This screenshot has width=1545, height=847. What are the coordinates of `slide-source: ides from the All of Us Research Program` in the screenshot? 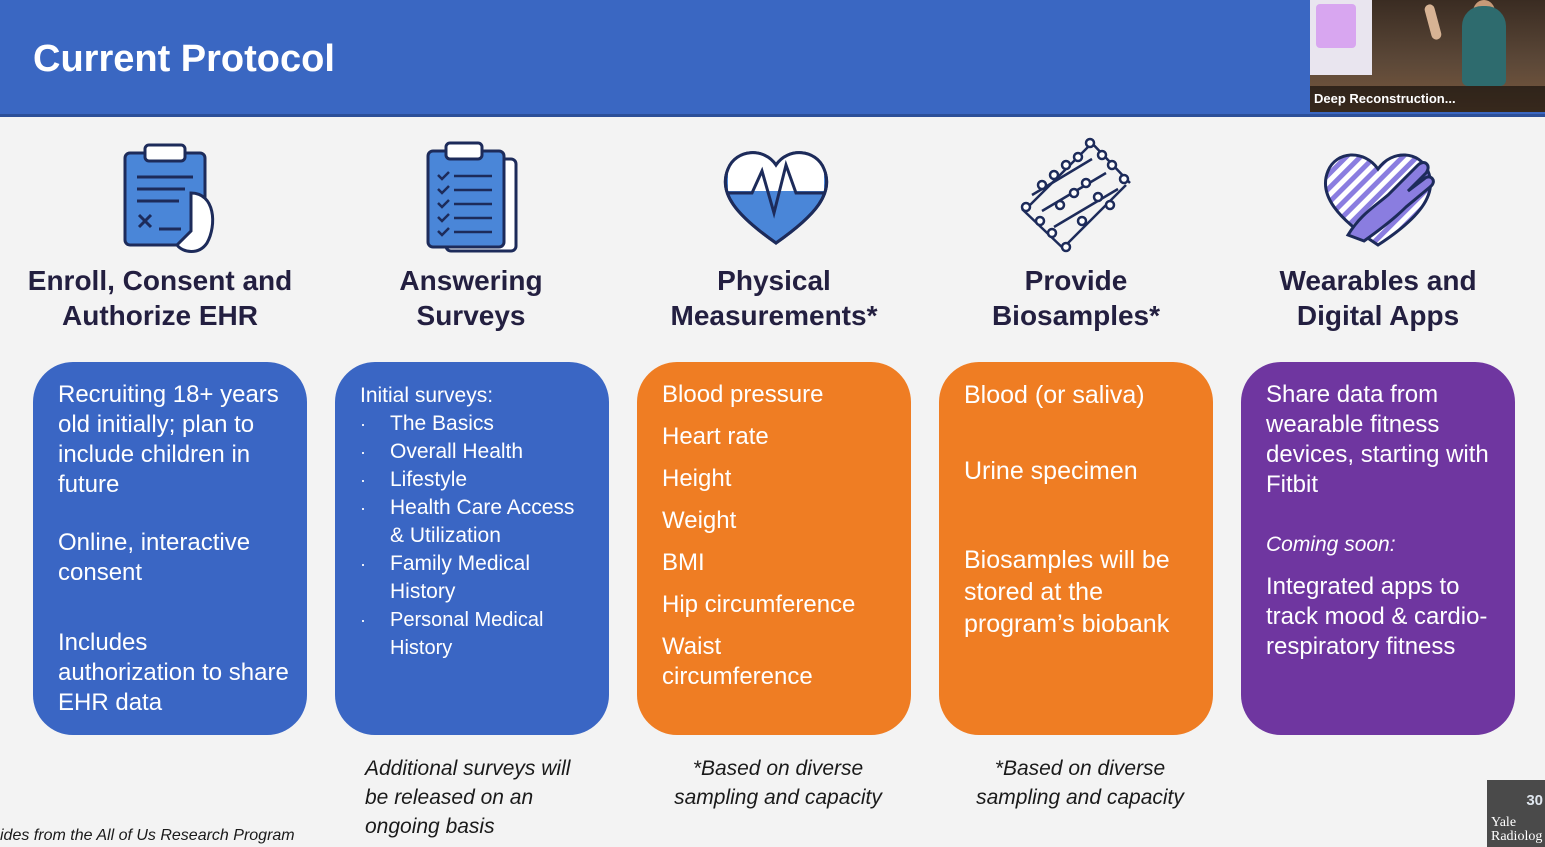 It's located at (147, 835).